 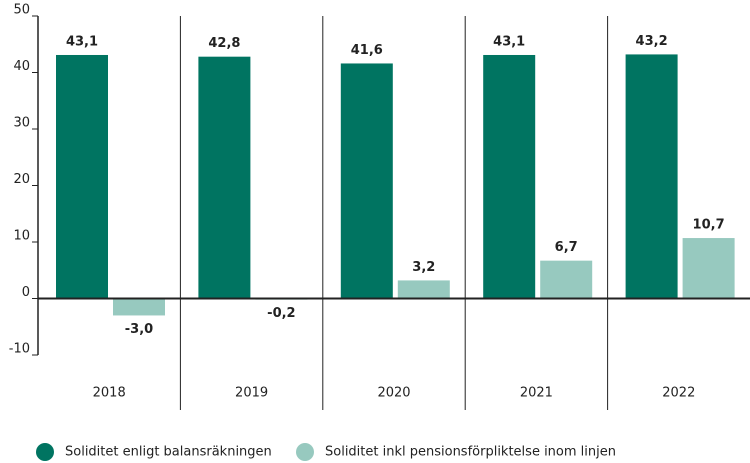 What do you see at coordinates (21, 236) in the screenshot?
I see `y-tick-label: 10` at bounding box center [21, 236].